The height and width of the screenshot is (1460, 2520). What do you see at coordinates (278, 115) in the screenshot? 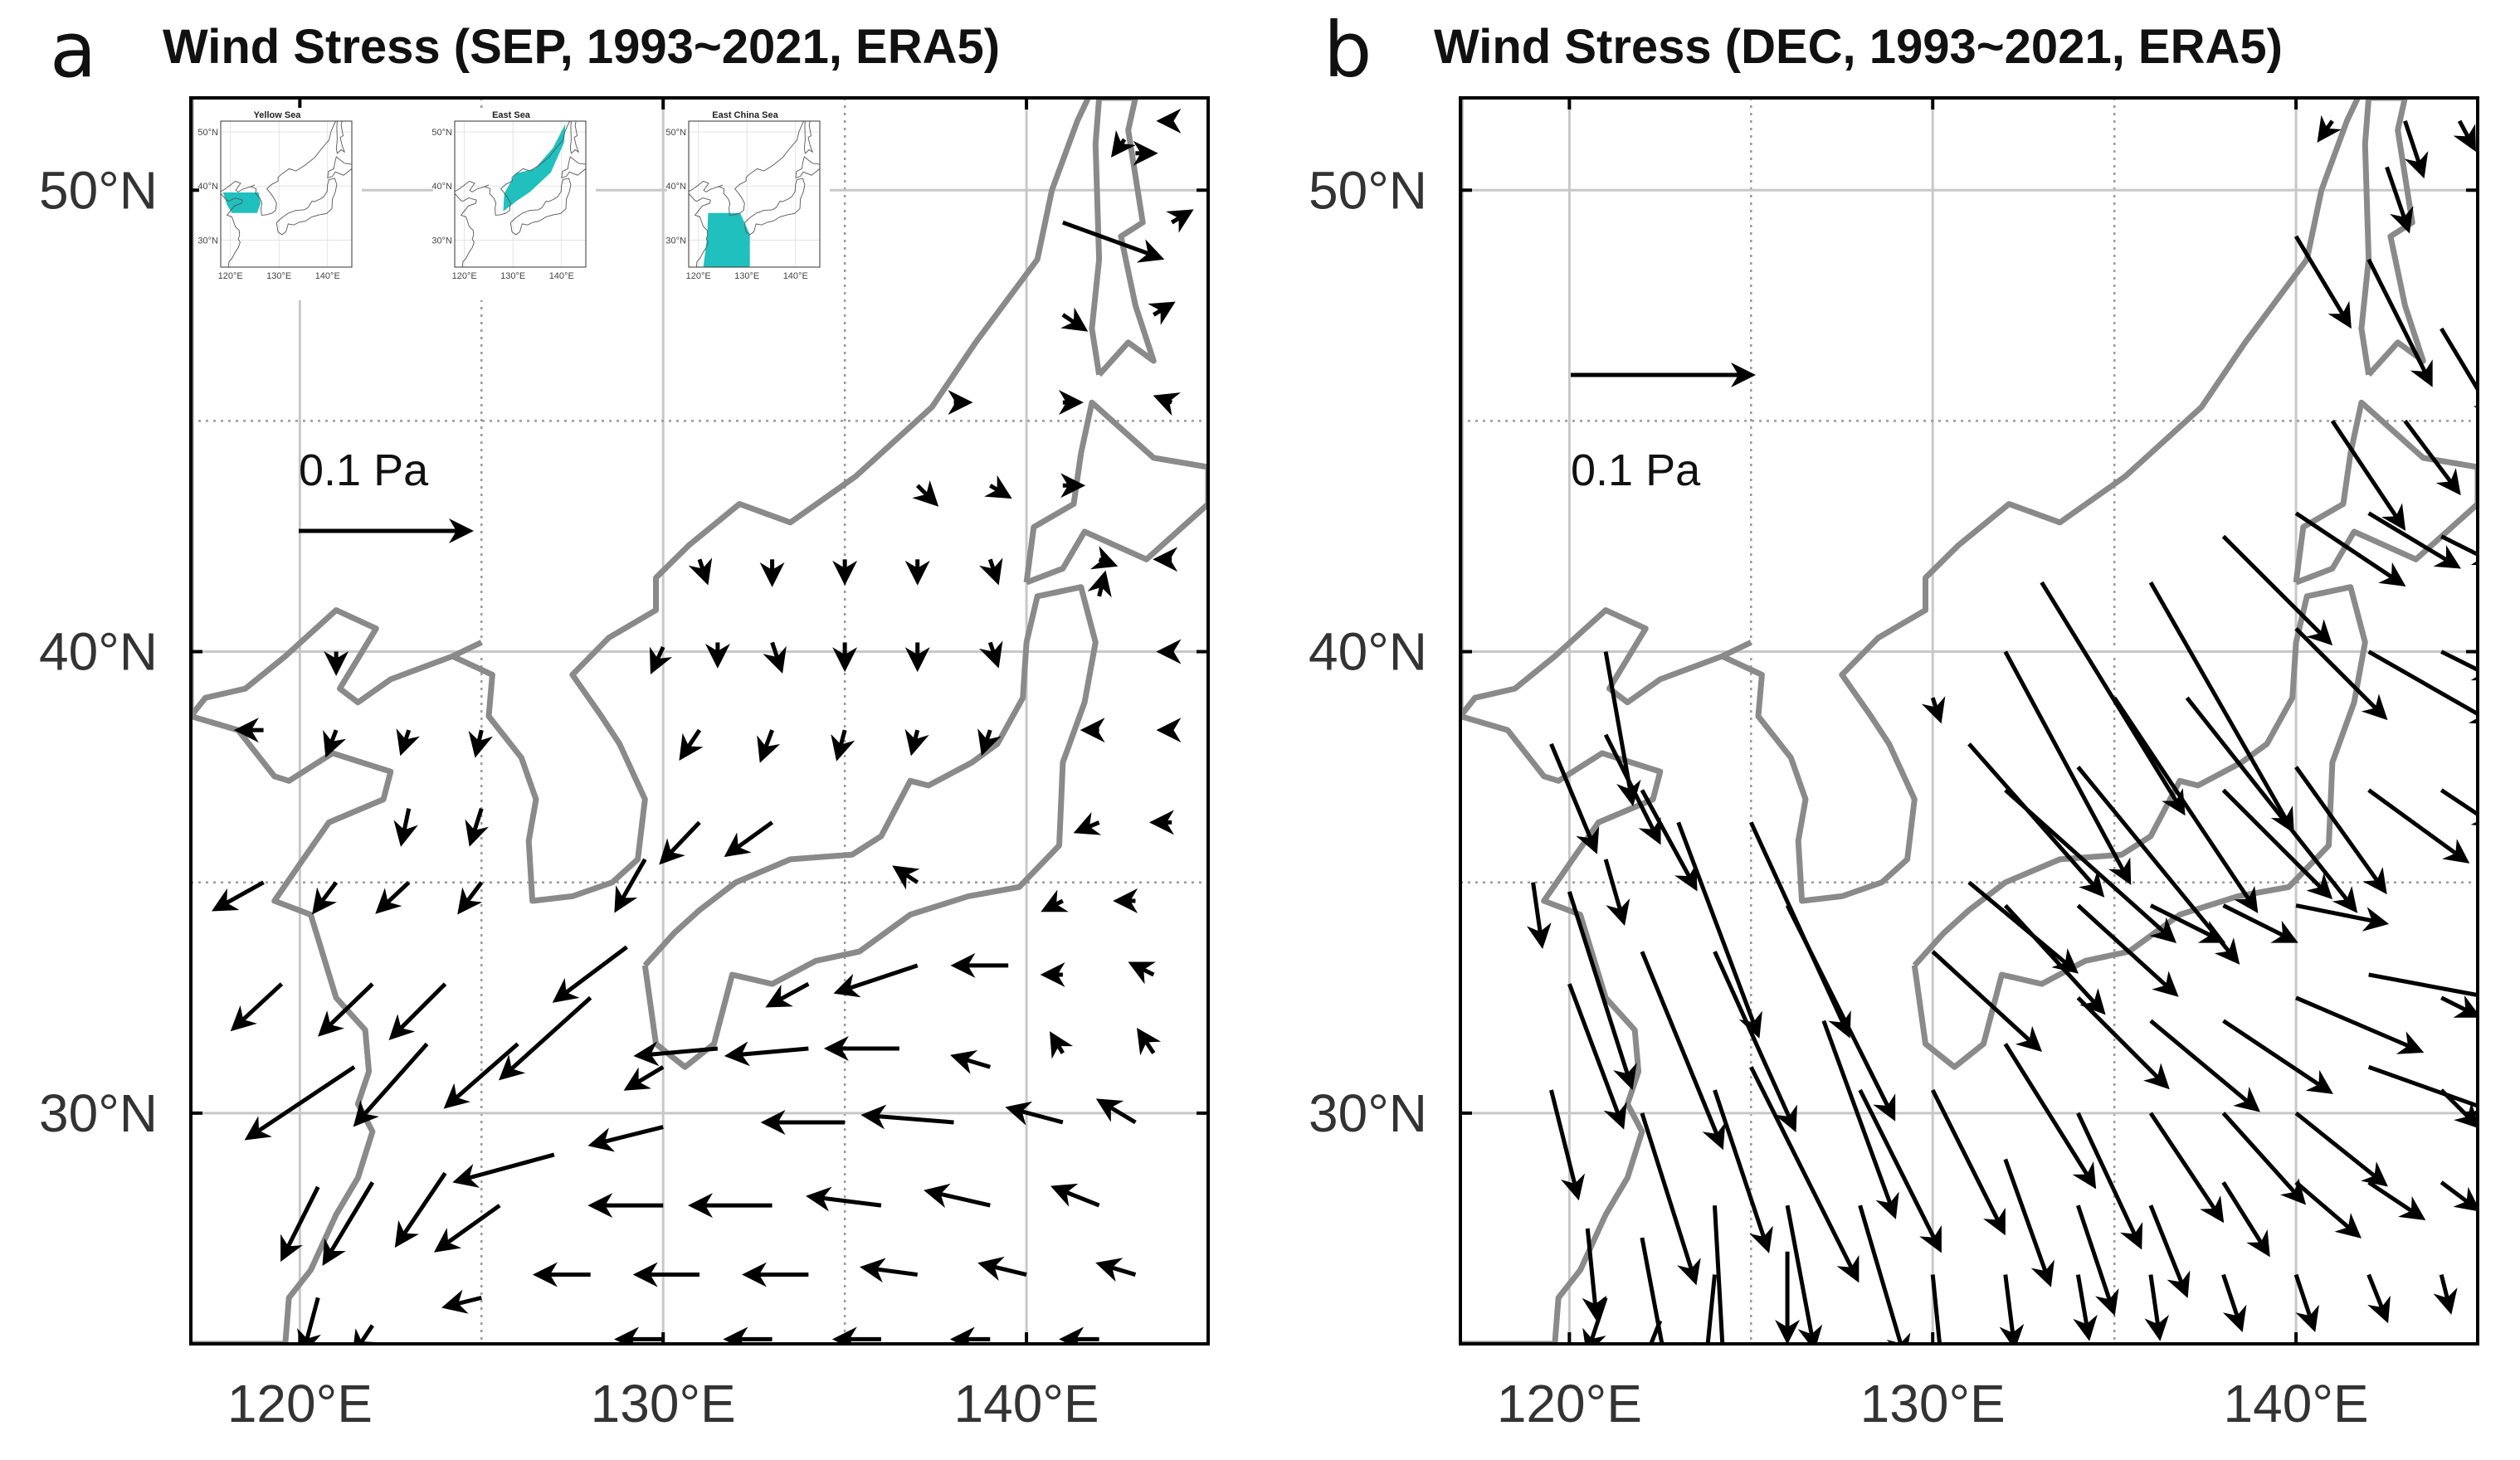
I see `inset-title: Yellow Sea` at bounding box center [278, 115].